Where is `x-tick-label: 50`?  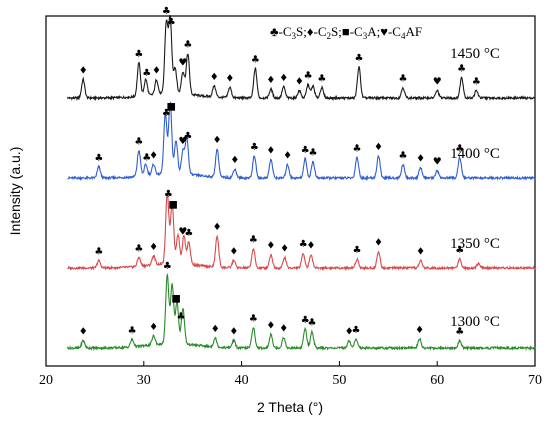
x-tick-label: 50 is located at coordinates (339, 380).